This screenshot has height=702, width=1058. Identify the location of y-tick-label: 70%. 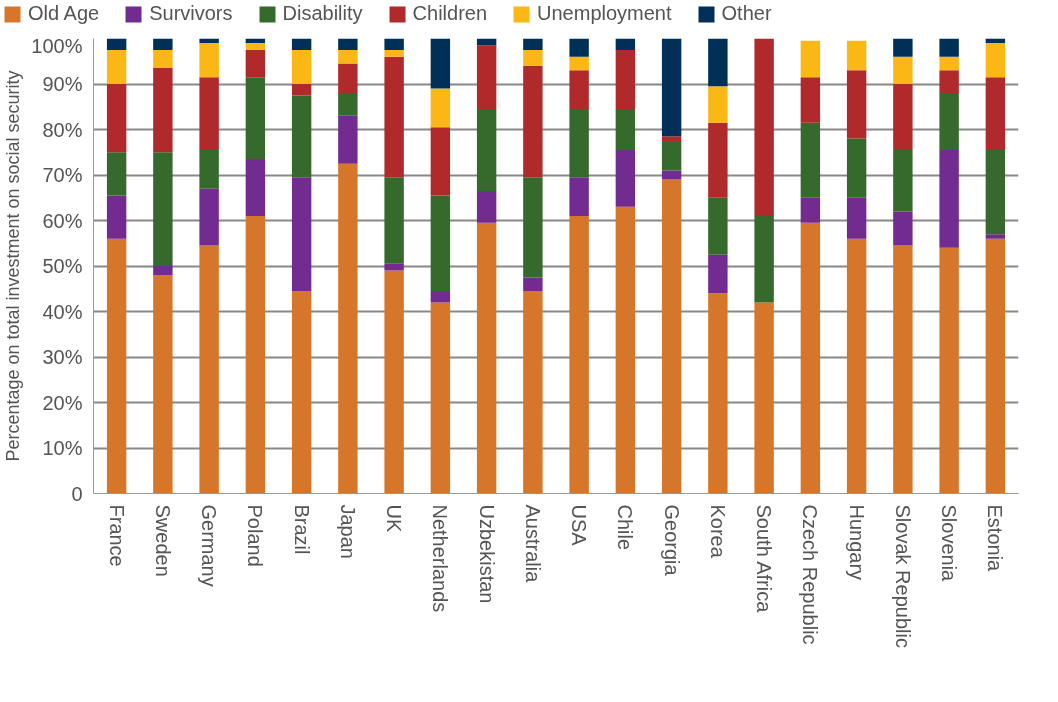
(62, 175).